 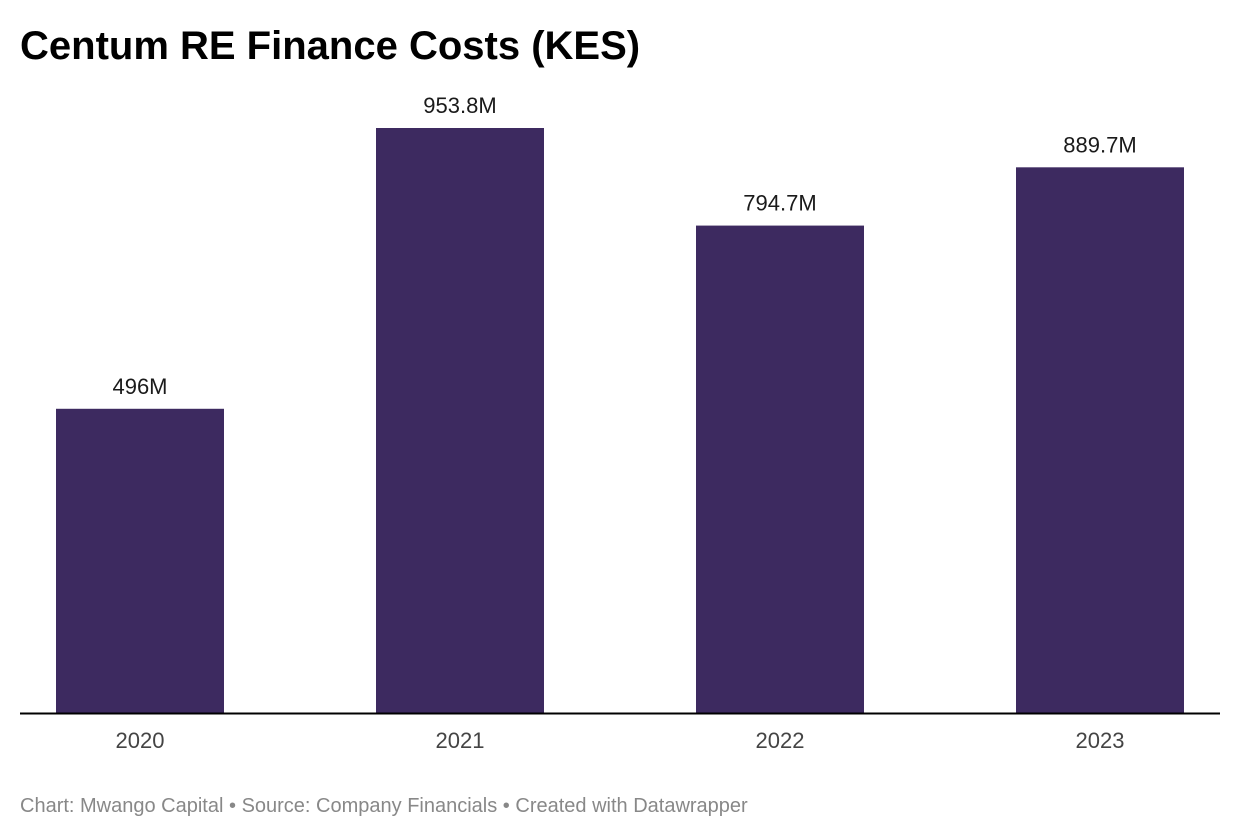 I want to click on footer-tool-credit: Created with Datawrapper, so click(x=631, y=806).